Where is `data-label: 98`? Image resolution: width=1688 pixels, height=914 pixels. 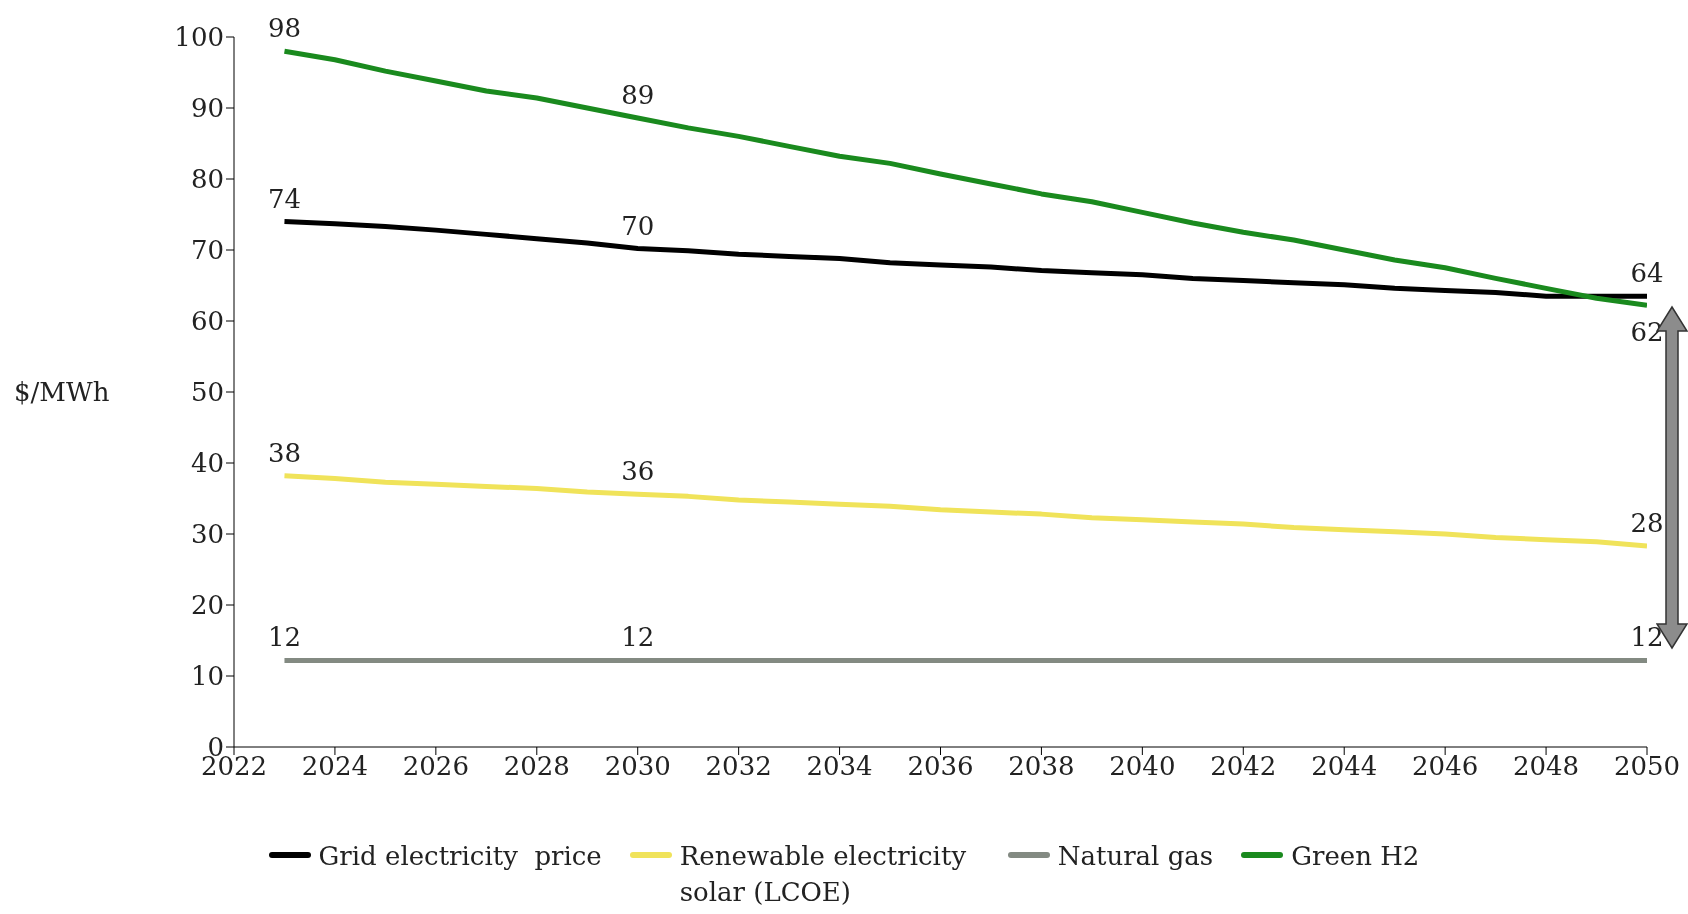
data-label: 98 is located at coordinates (284, 28).